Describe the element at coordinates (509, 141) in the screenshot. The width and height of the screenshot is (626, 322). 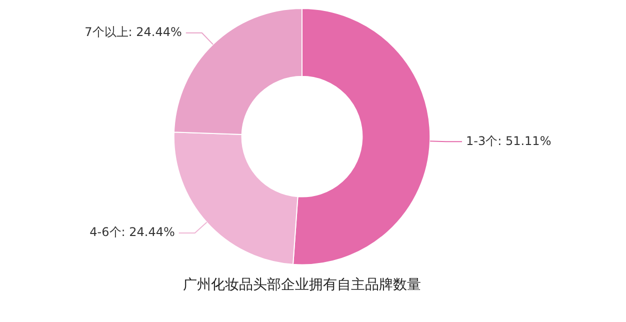
I see `slice-label: 1-3个: 51.11%` at that location.